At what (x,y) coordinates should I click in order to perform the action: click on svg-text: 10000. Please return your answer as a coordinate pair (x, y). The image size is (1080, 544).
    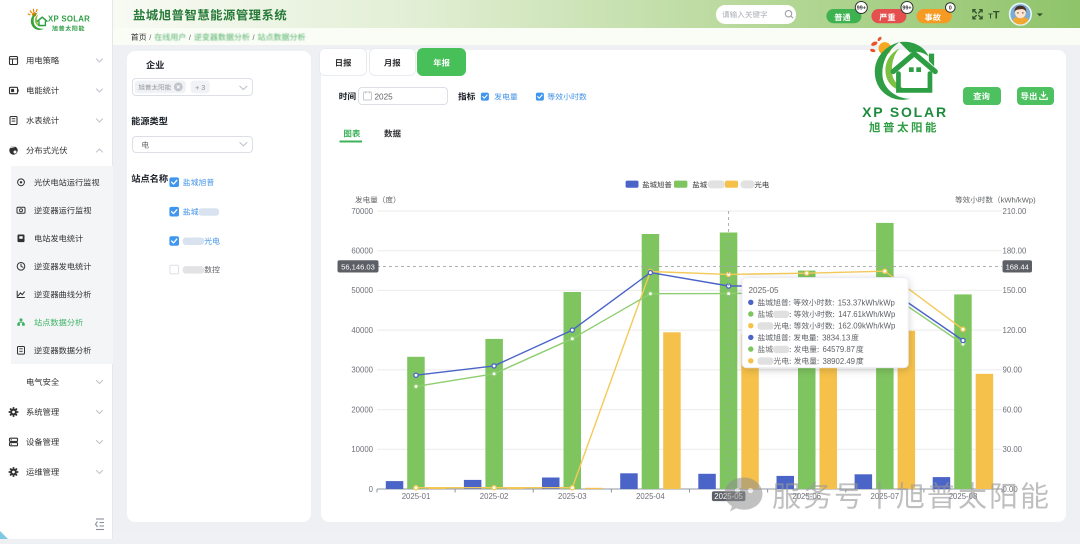
    Looking at the image, I should click on (362, 449).